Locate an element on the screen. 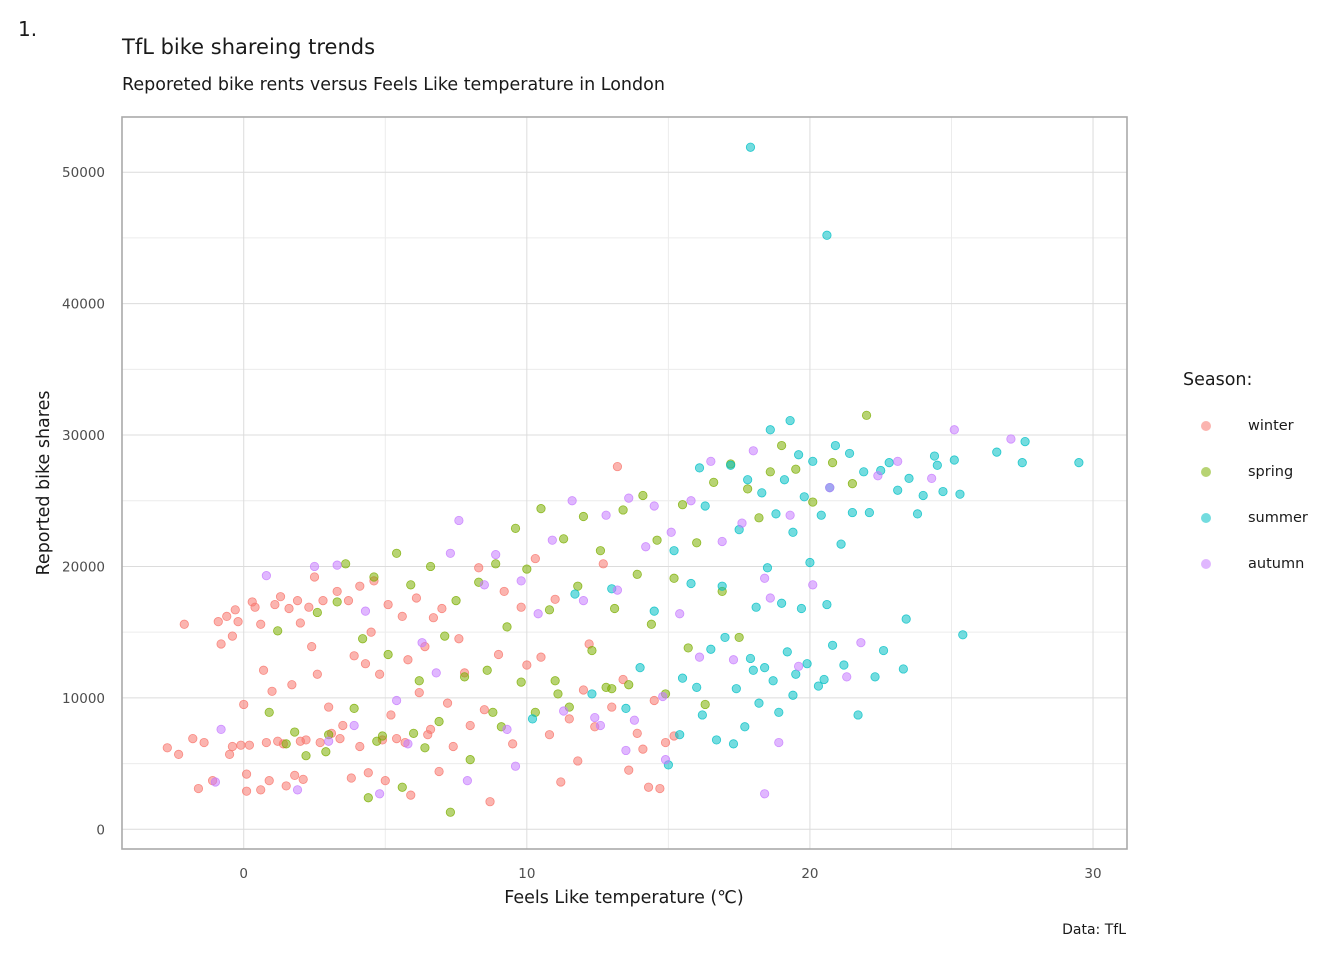 The height and width of the screenshot is (960, 1344). y-tick-label: 20000 is located at coordinates (83, 567).